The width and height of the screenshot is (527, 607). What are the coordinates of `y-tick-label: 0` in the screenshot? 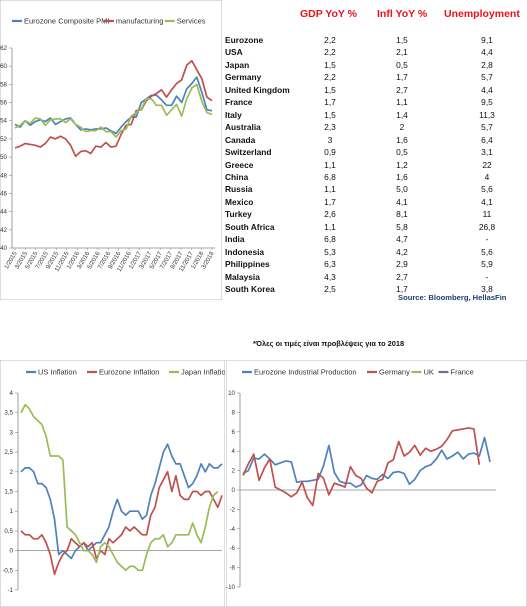 It's located at (12, 551).